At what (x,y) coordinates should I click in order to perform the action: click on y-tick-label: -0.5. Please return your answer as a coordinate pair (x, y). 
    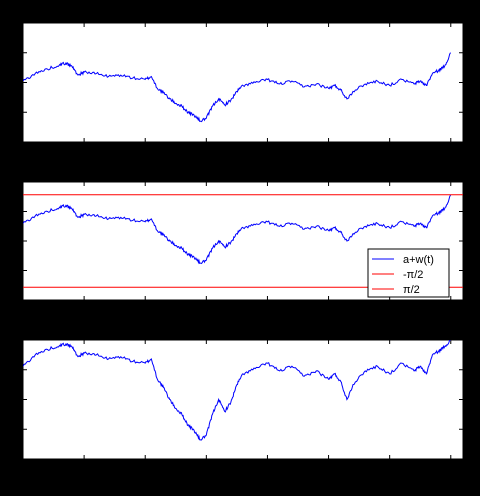
    Looking at the image, I should click on (9, 430).